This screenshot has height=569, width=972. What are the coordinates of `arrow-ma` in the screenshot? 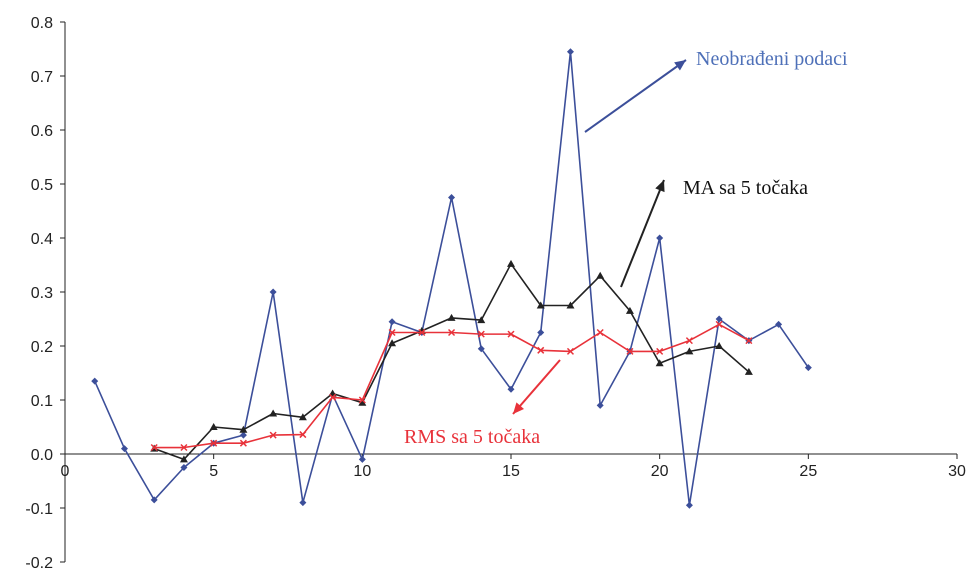 It's located at (642, 233).